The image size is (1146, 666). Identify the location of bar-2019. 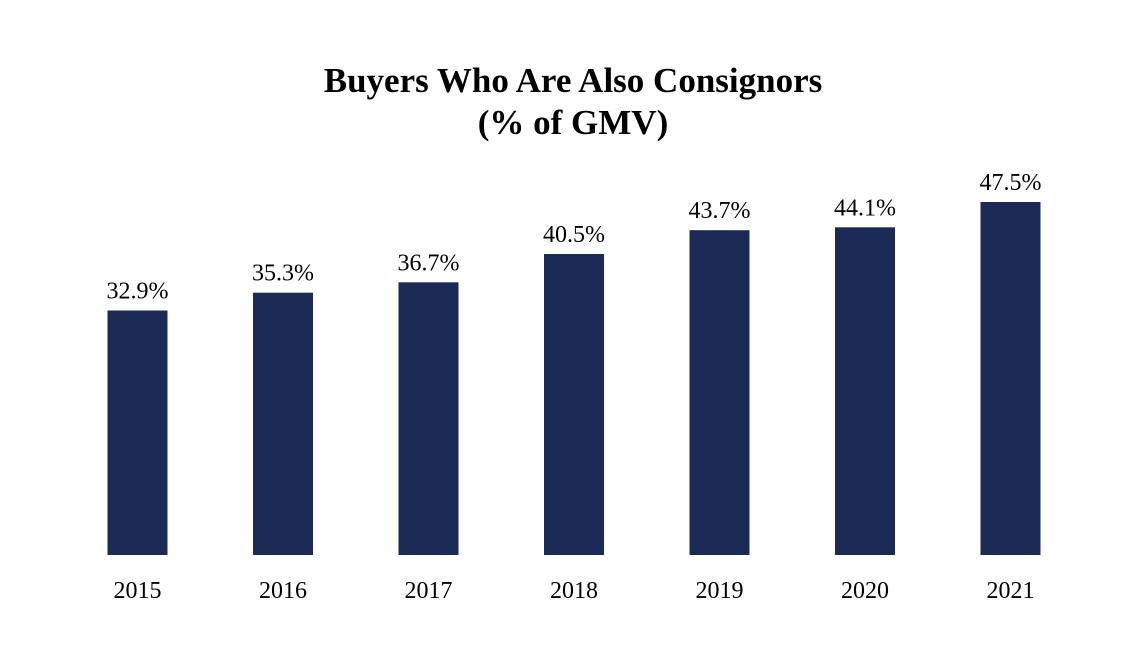
(719, 392).